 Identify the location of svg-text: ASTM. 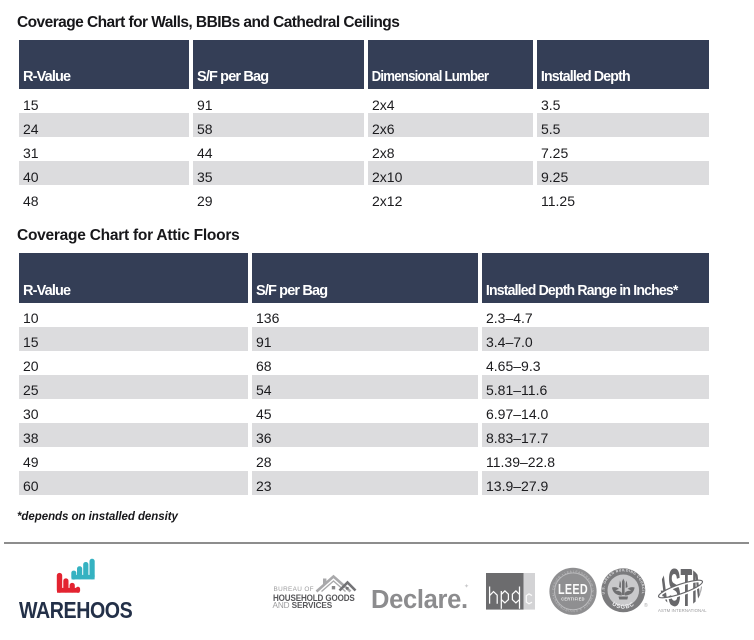
(680, 588).